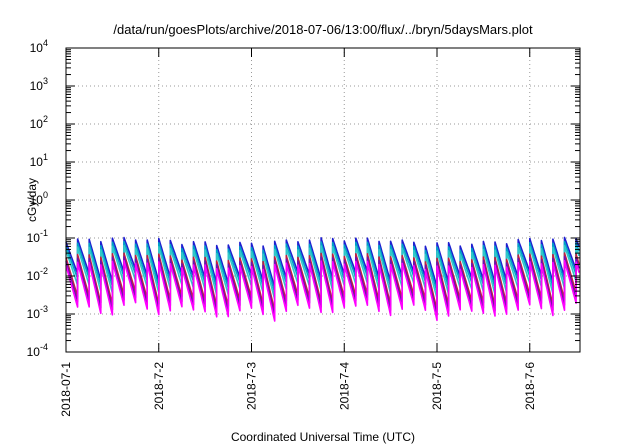 The width and height of the screenshot is (640, 448). Describe the element at coordinates (37, 350) in the screenshot. I see `y-tick-label: 10⁻⁴` at that location.